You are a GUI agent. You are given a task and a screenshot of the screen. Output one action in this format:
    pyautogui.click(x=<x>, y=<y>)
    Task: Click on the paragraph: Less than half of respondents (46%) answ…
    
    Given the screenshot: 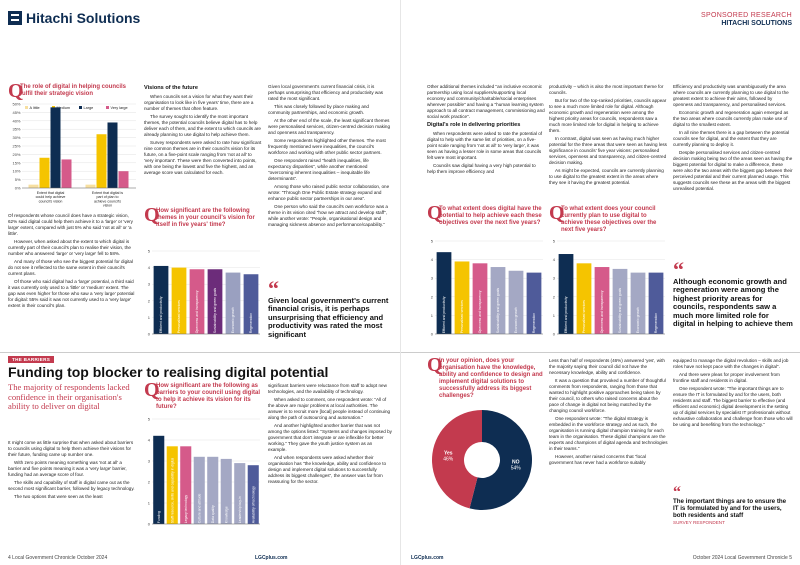 What is the action you would take?
    pyautogui.click(x=607, y=366)
    